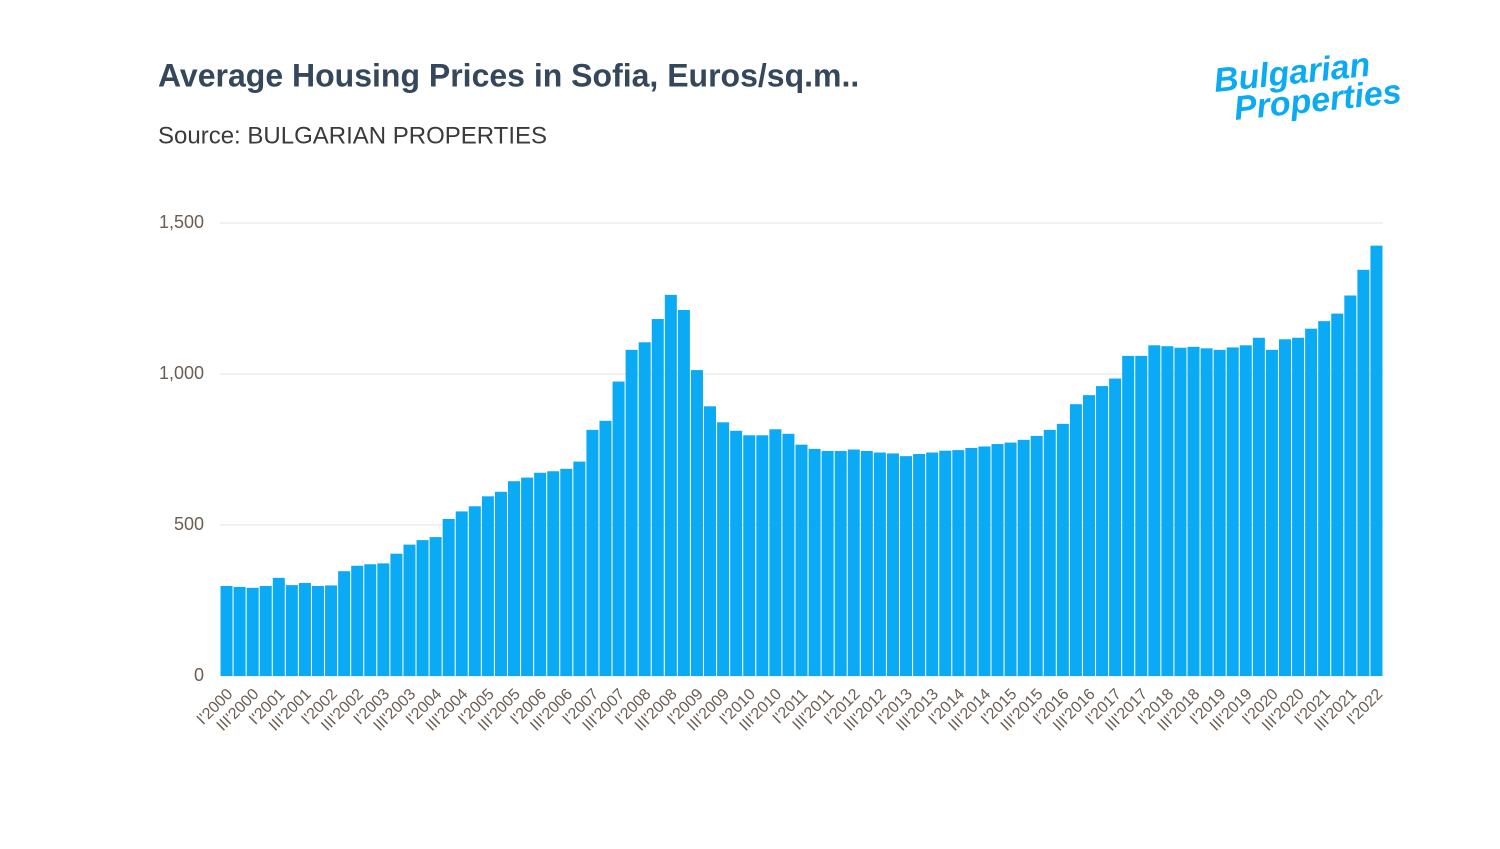 The width and height of the screenshot is (1500, 849). What do you see at coordinates (352, 135) in the screenshot?
I see `chart-subtitle: Source: BULGARIAN PROPERTIES` at bounding box center [352, 135].